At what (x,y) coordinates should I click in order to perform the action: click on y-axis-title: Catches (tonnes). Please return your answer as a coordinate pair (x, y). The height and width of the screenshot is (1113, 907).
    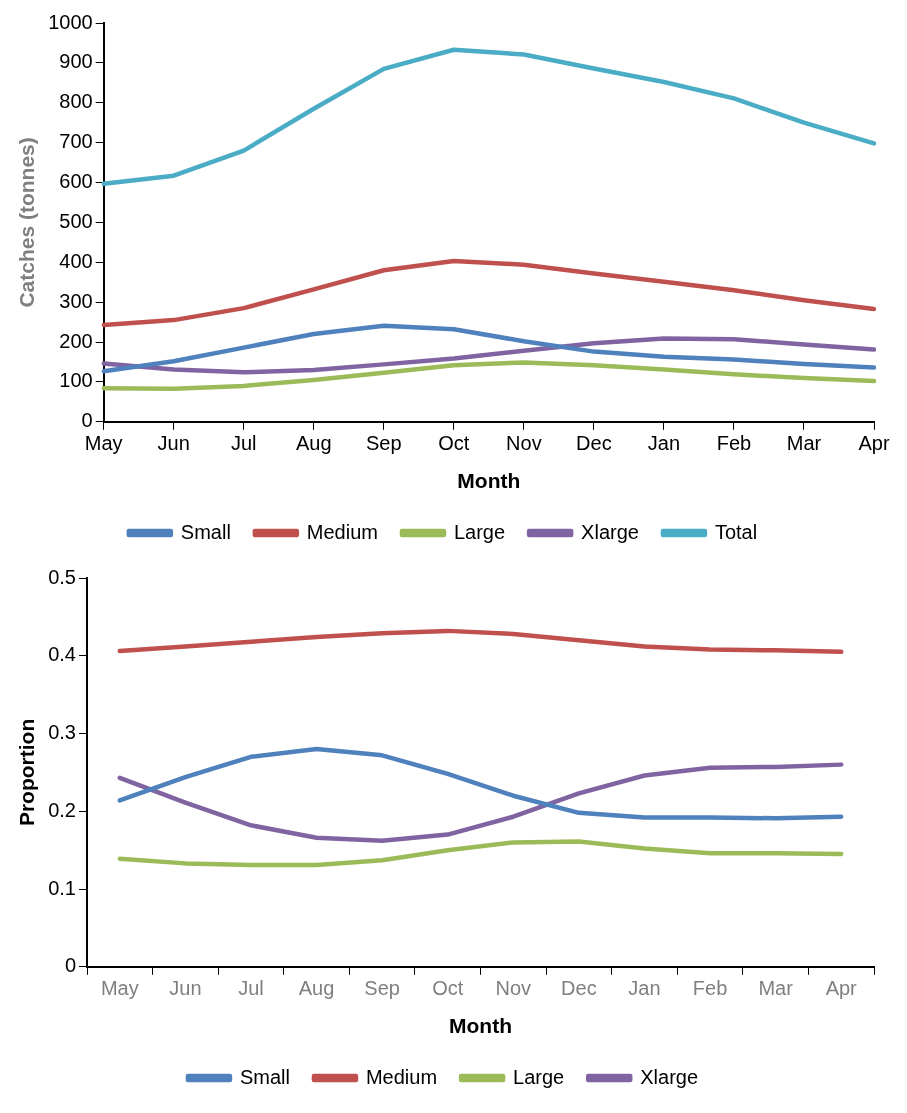
    Looking at the image, I should click on (27, 222).